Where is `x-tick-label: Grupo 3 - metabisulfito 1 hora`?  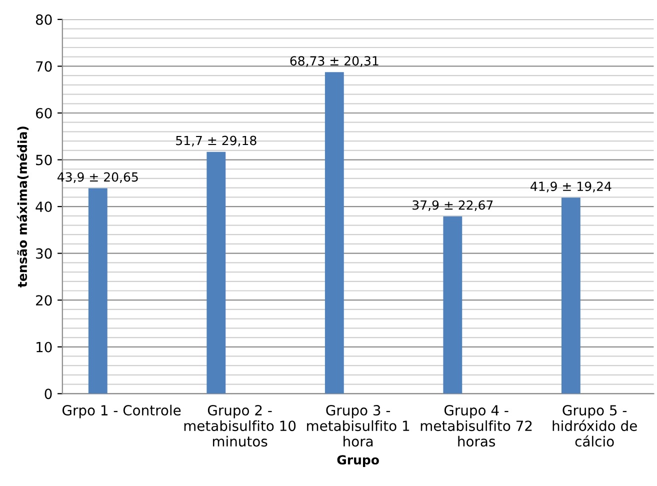 x-tick-label: Grupo 3 - metabisulfito 1 hora is located at coordinates (358, 426).